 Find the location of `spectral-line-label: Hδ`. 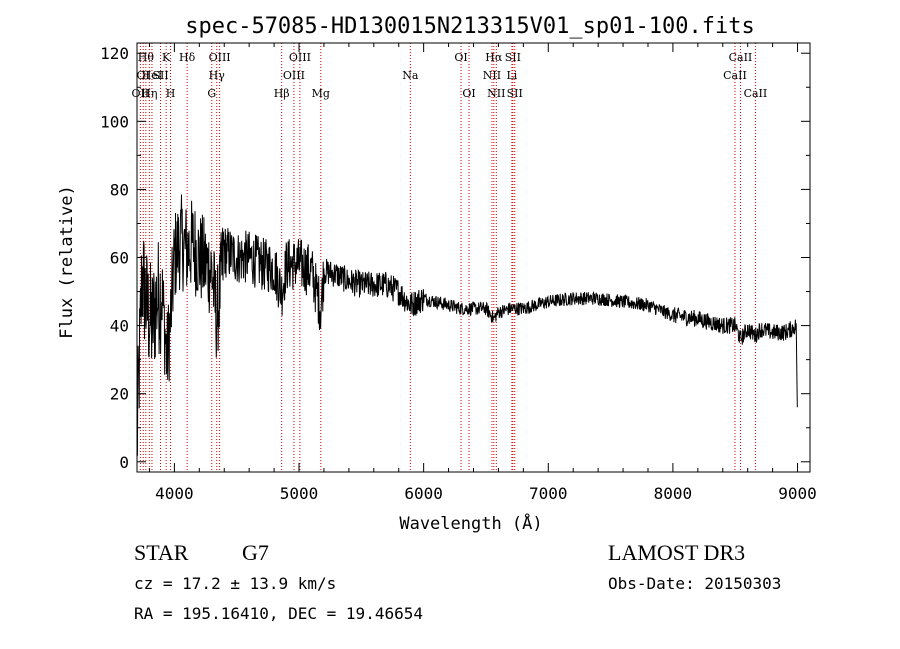

spectral-line-label: Hδ is located at coordinates (187, 57).